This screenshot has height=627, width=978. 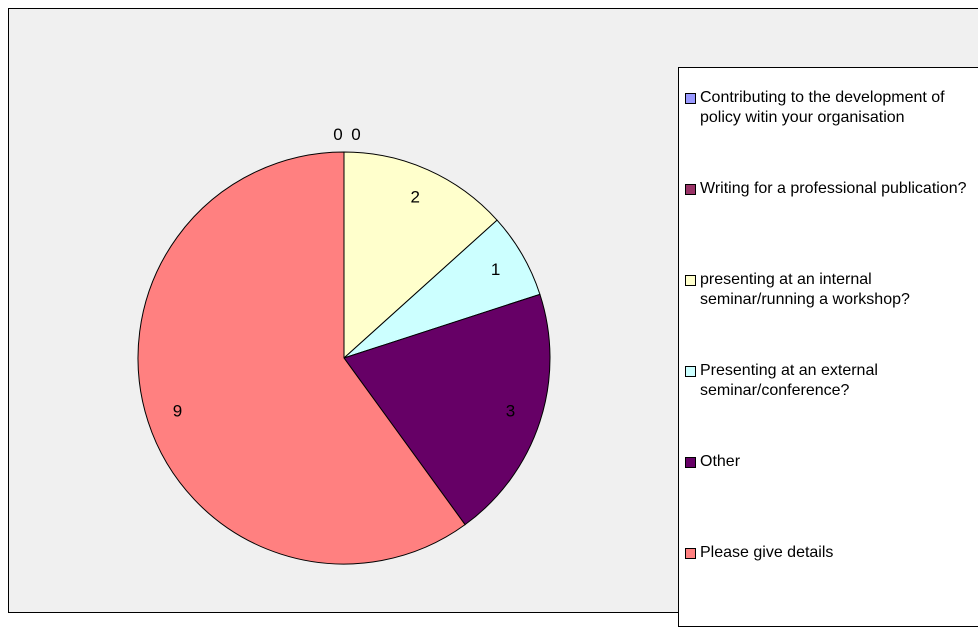 What do you see at coordinates (414, 197) in the screenshot?
I see `data-label: 2` at bounding box center [414, 197].